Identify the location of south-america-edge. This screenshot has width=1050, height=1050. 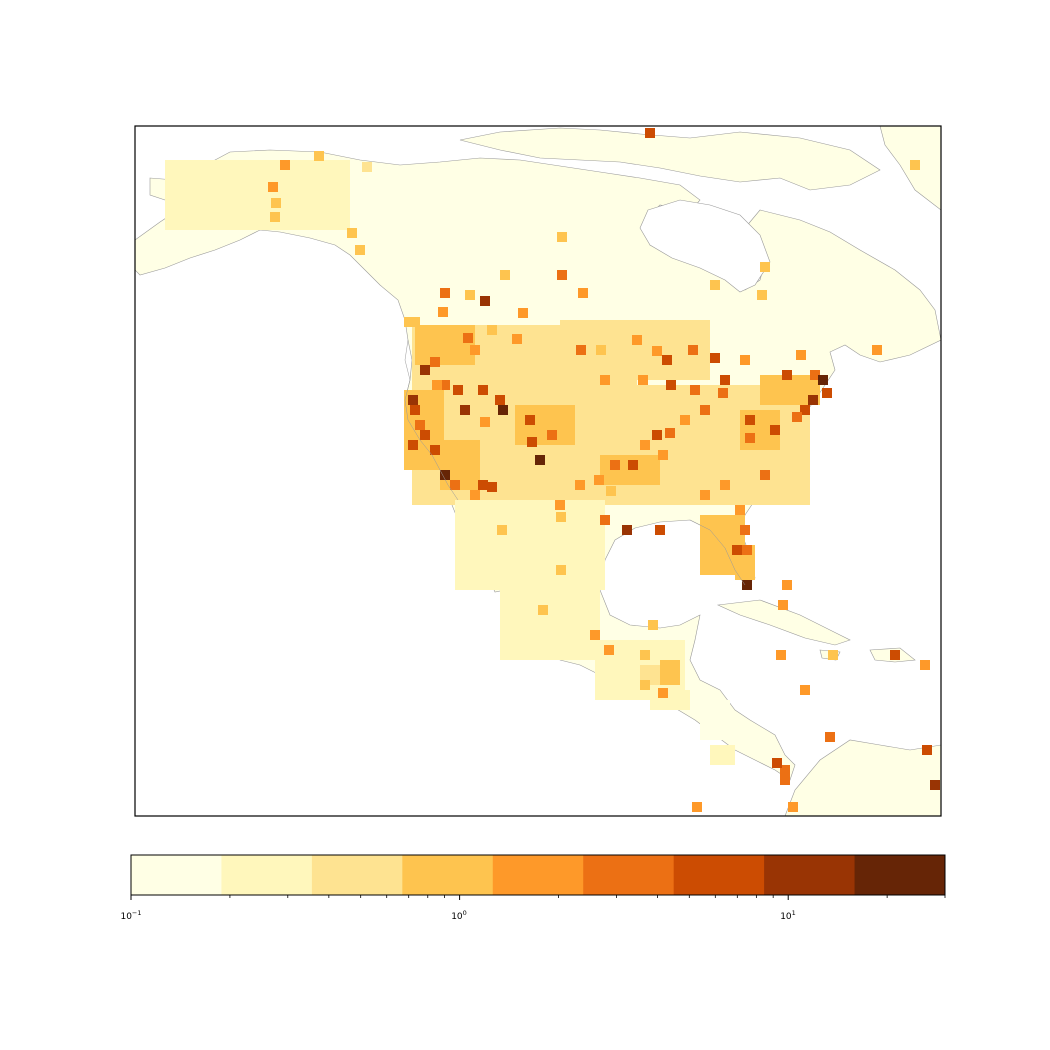
(862, 777).